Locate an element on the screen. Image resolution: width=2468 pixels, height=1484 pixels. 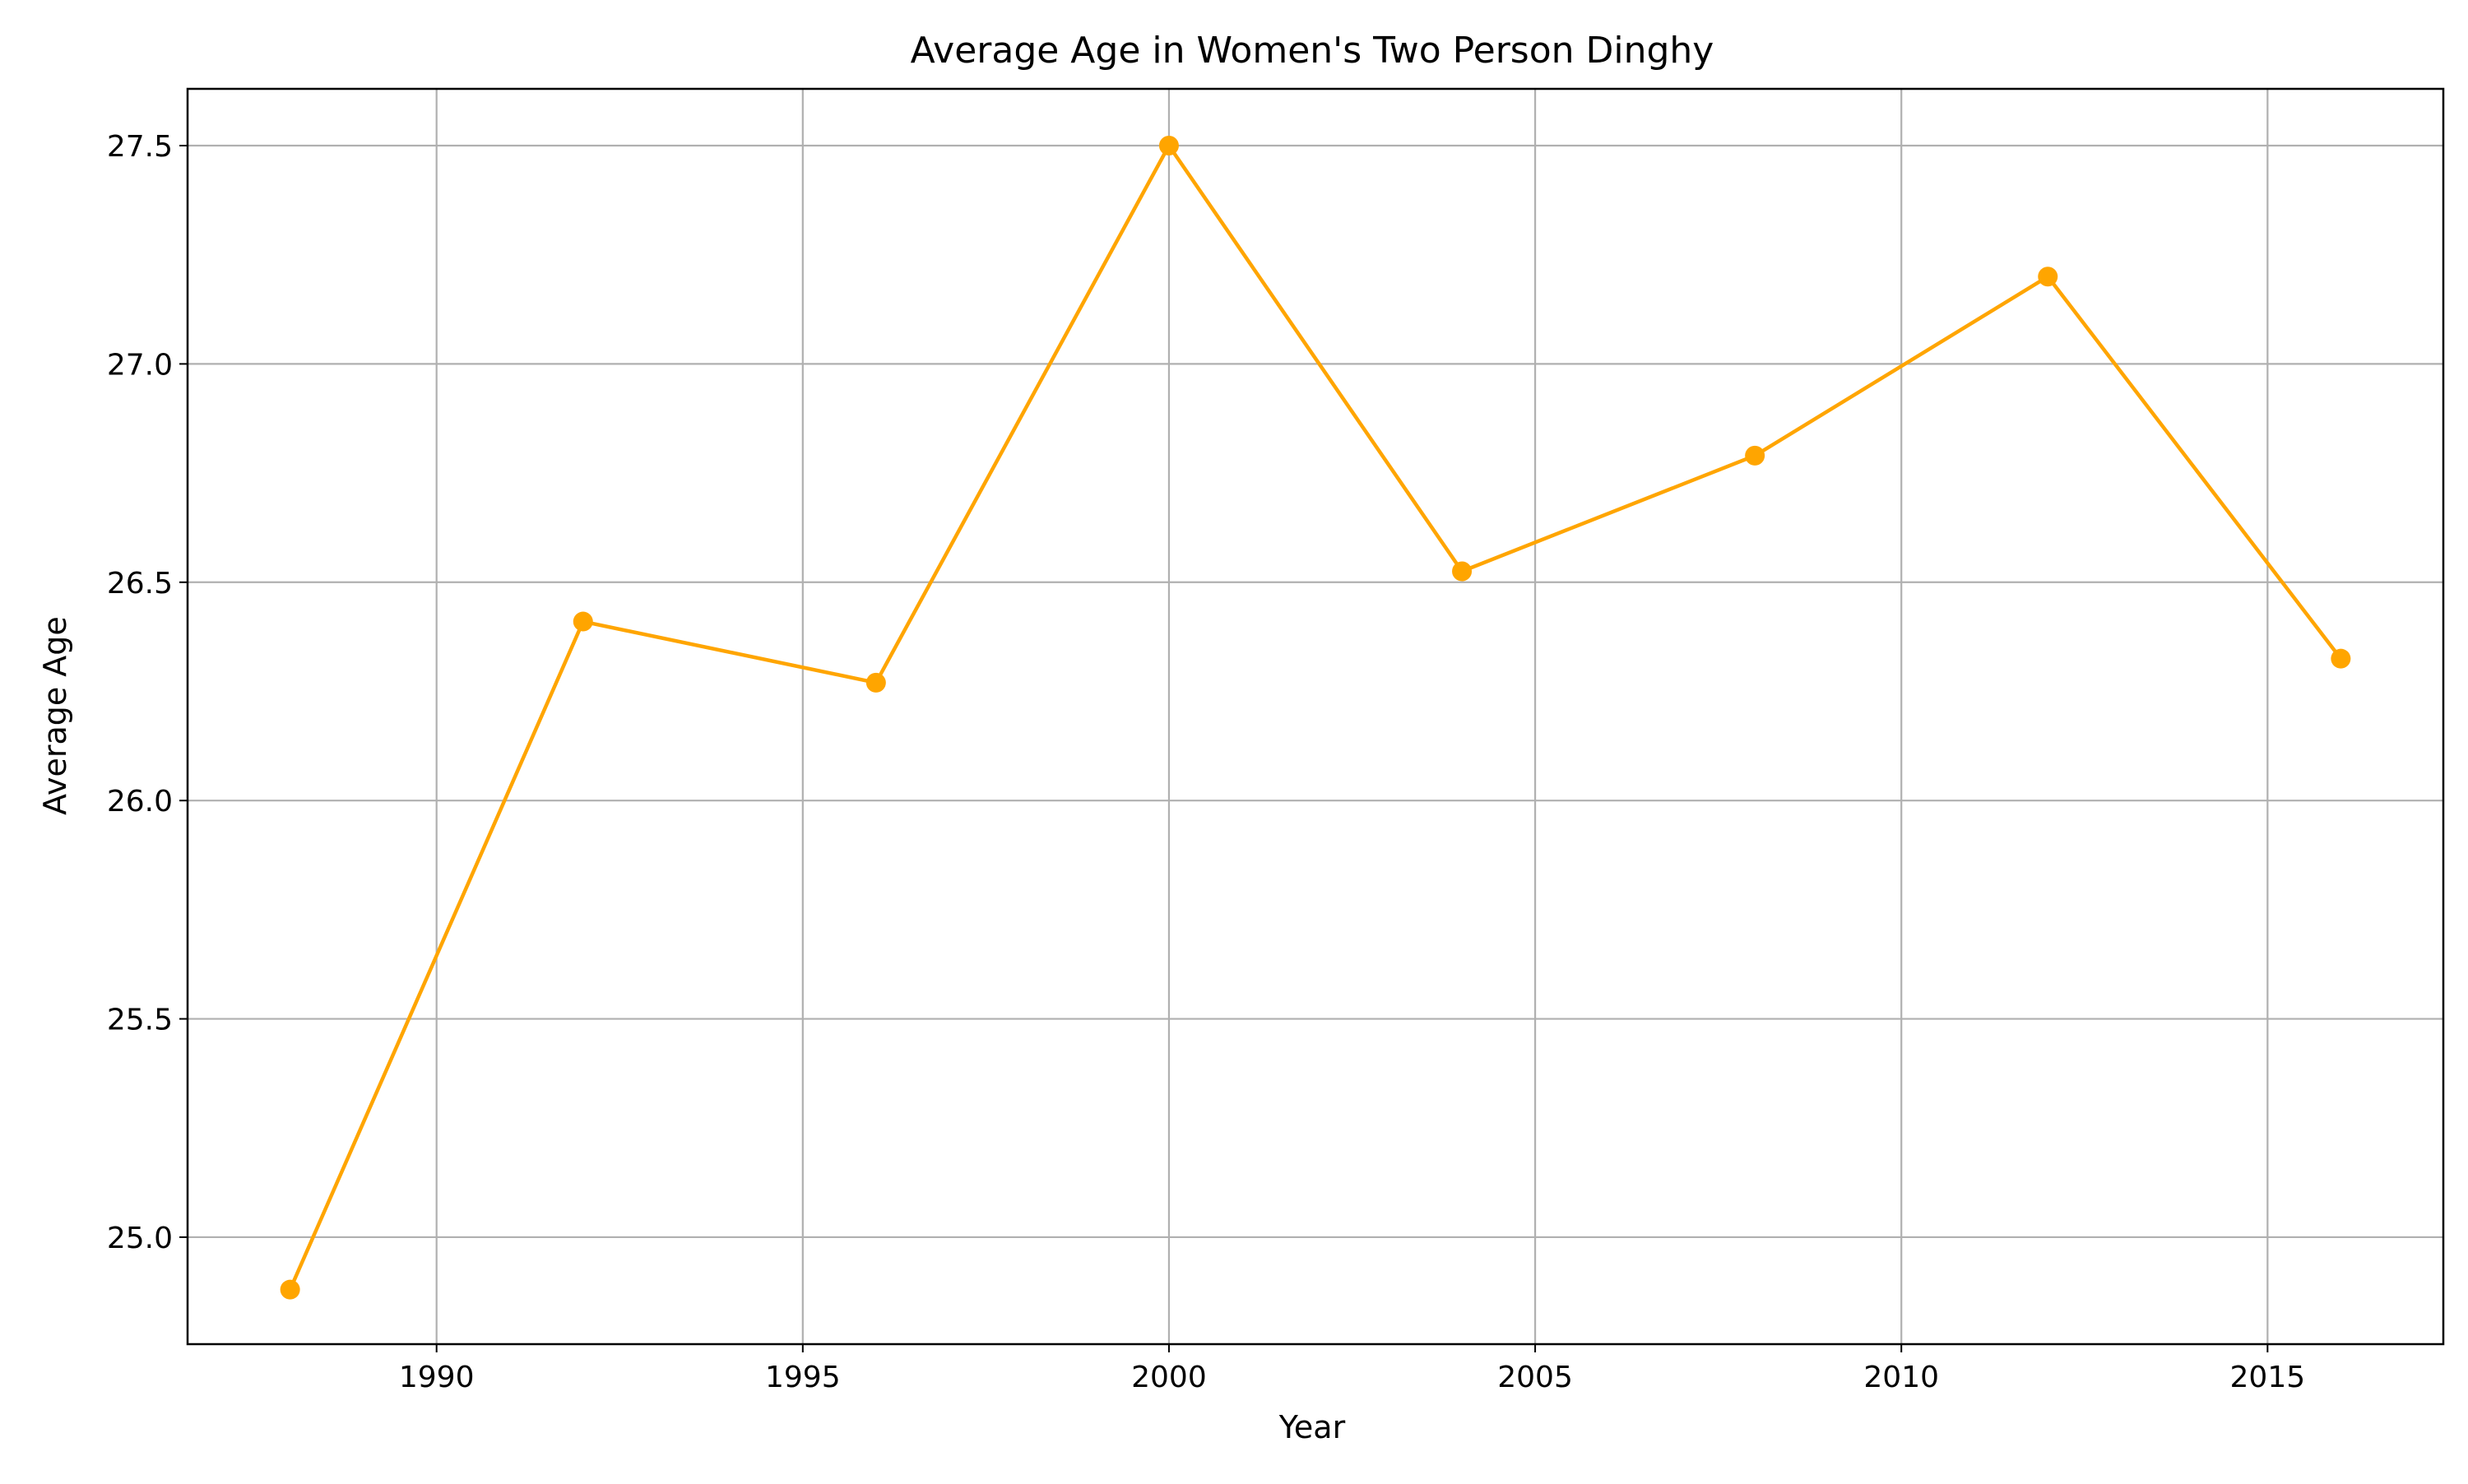
x-axis-ticks: 1990 1995 2000 2005 2010 2015 is located at coordinates (1352, 1369).